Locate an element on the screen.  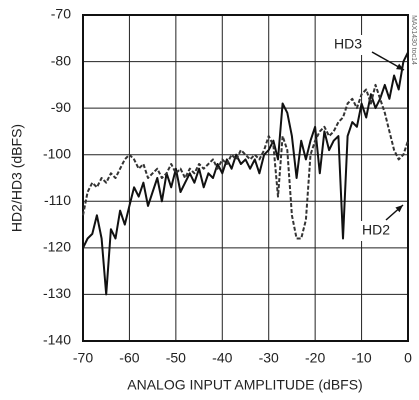
y-tick-label: -100 is located at coordinates (57, 153).